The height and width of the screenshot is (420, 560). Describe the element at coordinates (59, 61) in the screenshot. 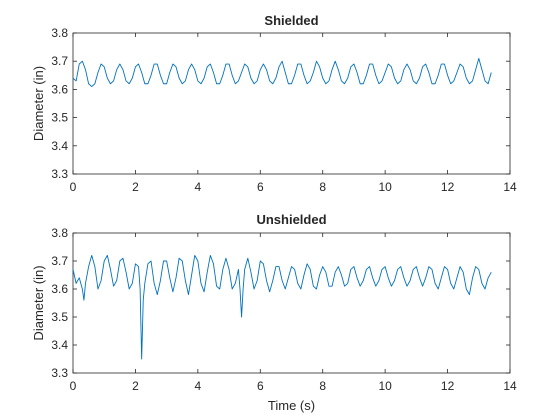

I see `shielded-y-tick-label: 3.7` at that location.